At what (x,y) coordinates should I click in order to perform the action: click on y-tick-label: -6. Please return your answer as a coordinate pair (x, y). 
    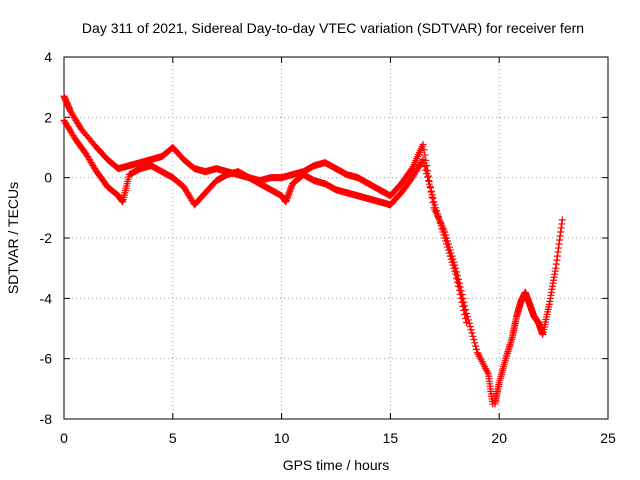
    Looking at the image, I should click on (46, 359).